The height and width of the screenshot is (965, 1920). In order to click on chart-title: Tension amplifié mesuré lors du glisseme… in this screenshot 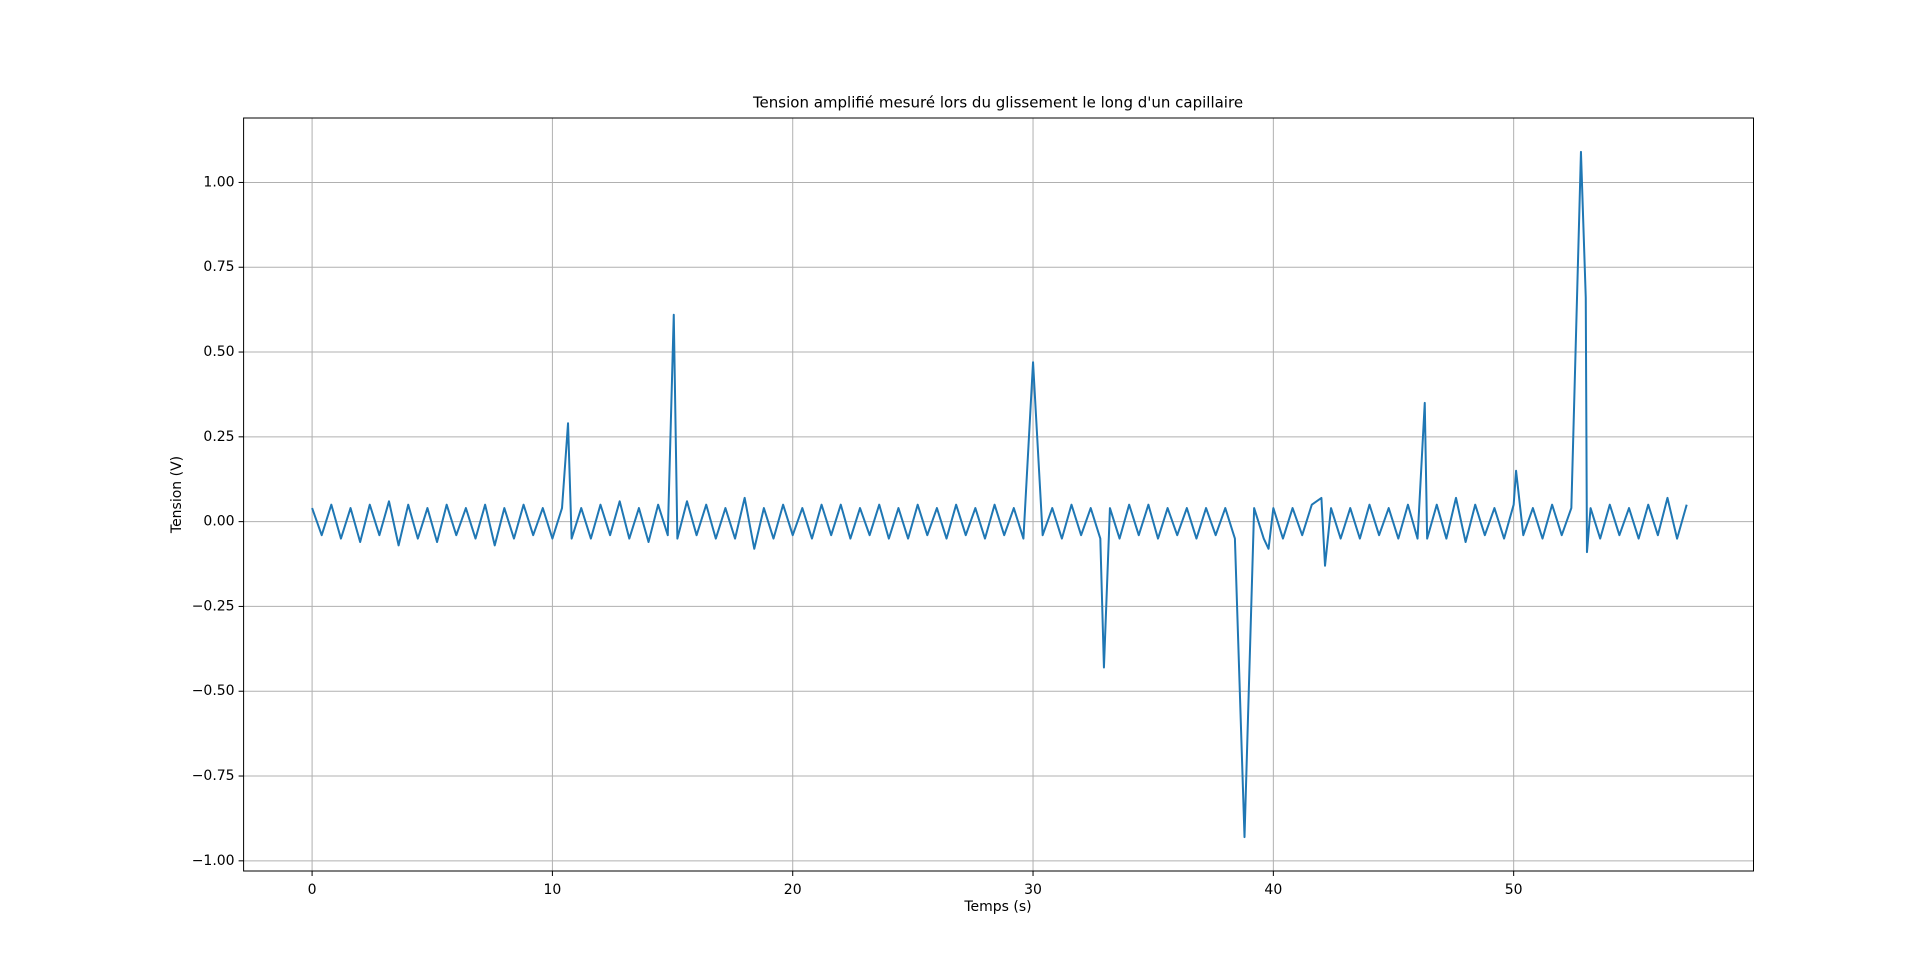, I will do `click(997, 103)`.